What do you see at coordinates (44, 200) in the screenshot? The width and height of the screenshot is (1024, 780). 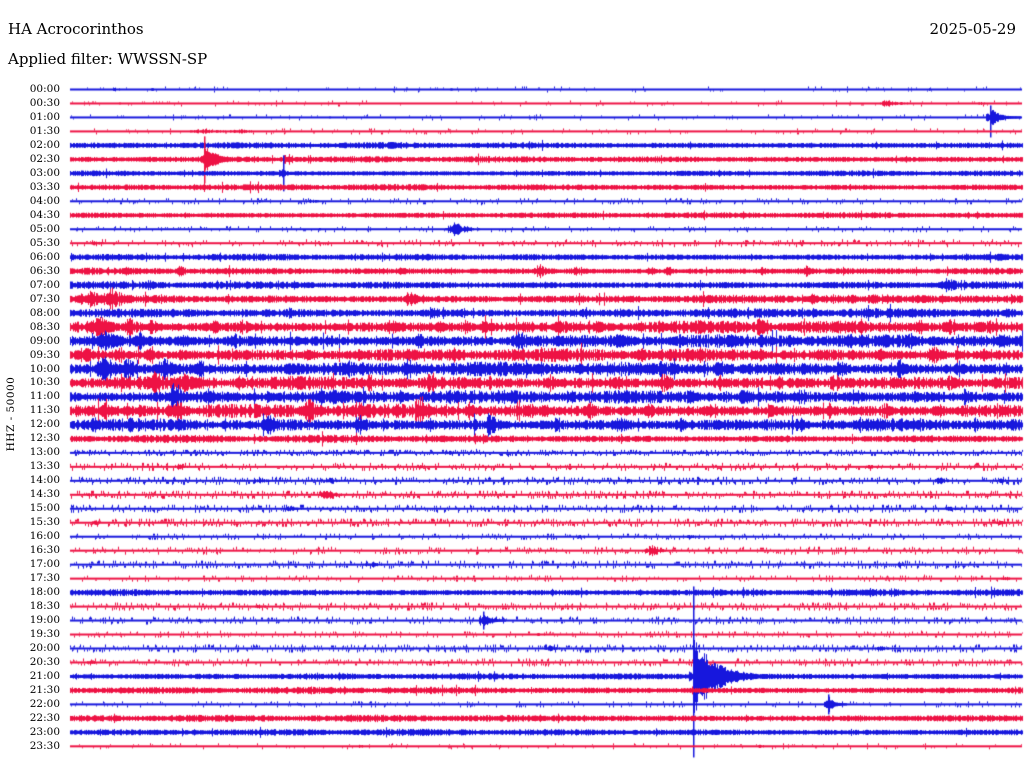 I see `time-label: 04:00` at bounding box center [44, 200].